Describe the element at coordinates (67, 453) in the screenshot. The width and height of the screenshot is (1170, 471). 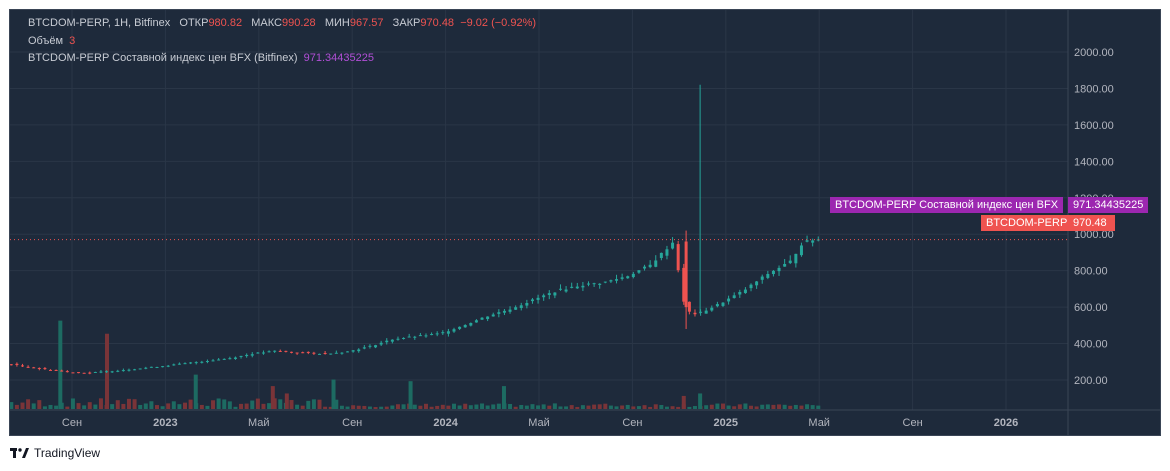
I see `brand-name: TradingView` at that location.